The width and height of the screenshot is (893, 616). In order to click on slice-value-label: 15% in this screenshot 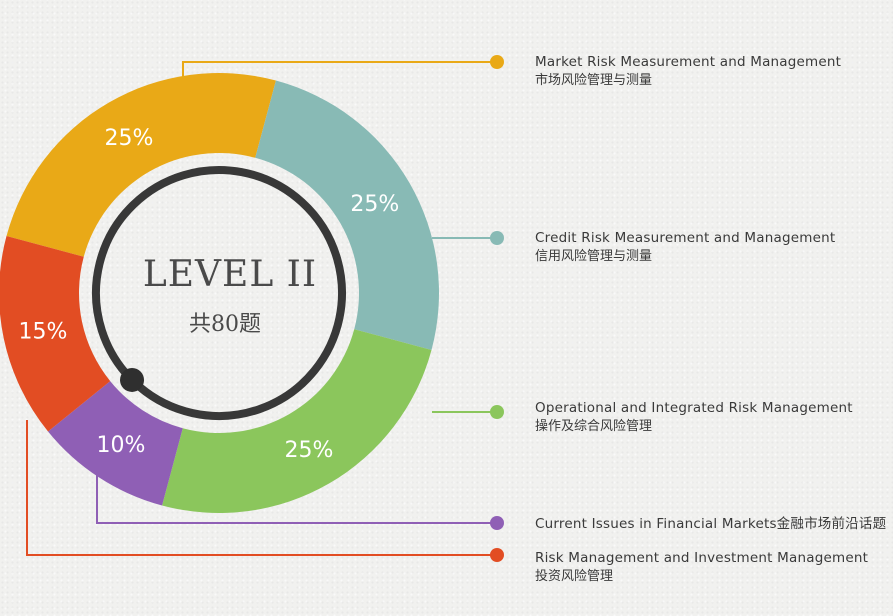, I will do `click(42, 331)`.